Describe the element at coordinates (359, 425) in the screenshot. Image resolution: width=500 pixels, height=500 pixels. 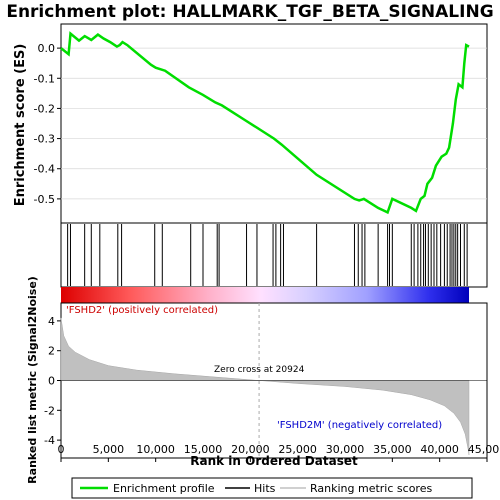
I see `negative-correlation-label: 'FSHD2M' (negatively correlated)` at that location.